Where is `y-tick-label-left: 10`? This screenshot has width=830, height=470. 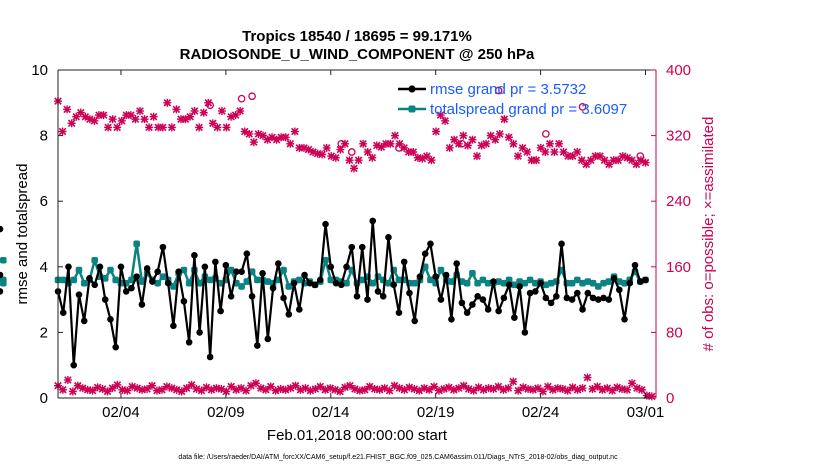
y-tick-label-left: 10 is located at coordinates (39, 70).